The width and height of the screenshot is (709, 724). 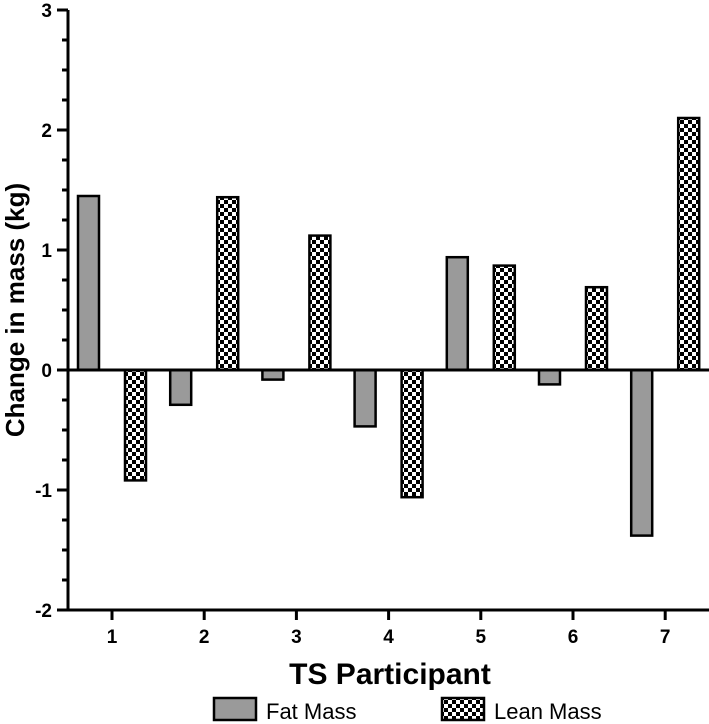 What do you see at coordinates (112, 637) in the screenshot?
I see `x-tick-label-1: 1` at bounding box center [112, 637].